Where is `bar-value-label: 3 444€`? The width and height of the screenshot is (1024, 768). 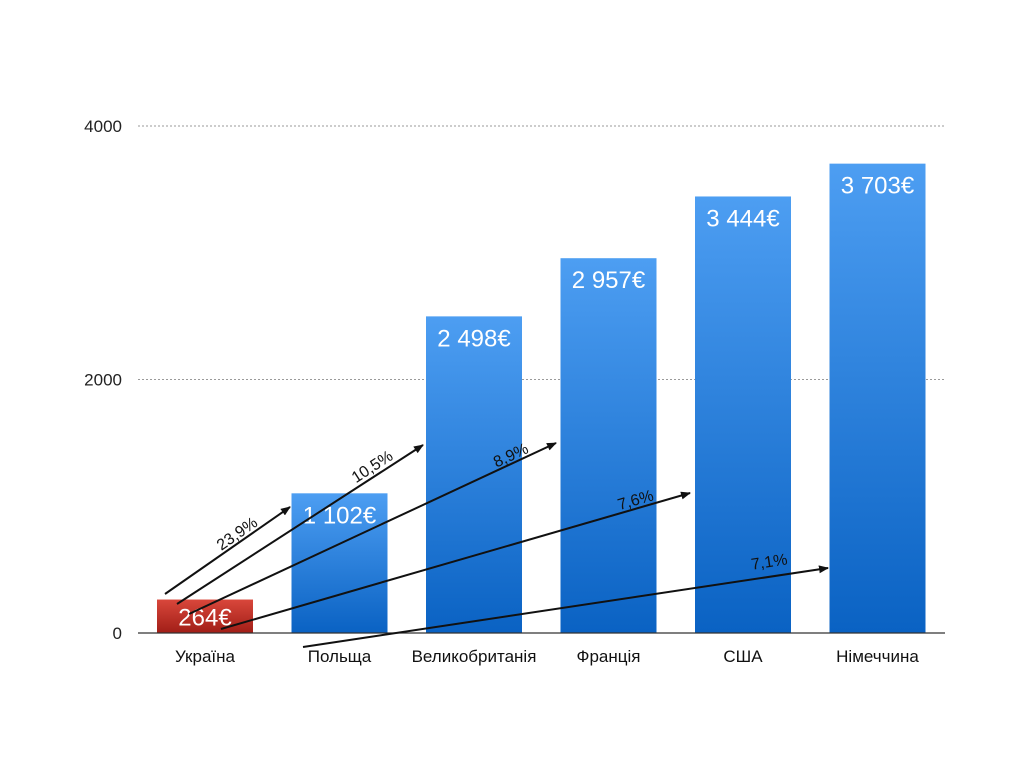
bar-value-label: 3 444€ is located at coordinates (743, 218).